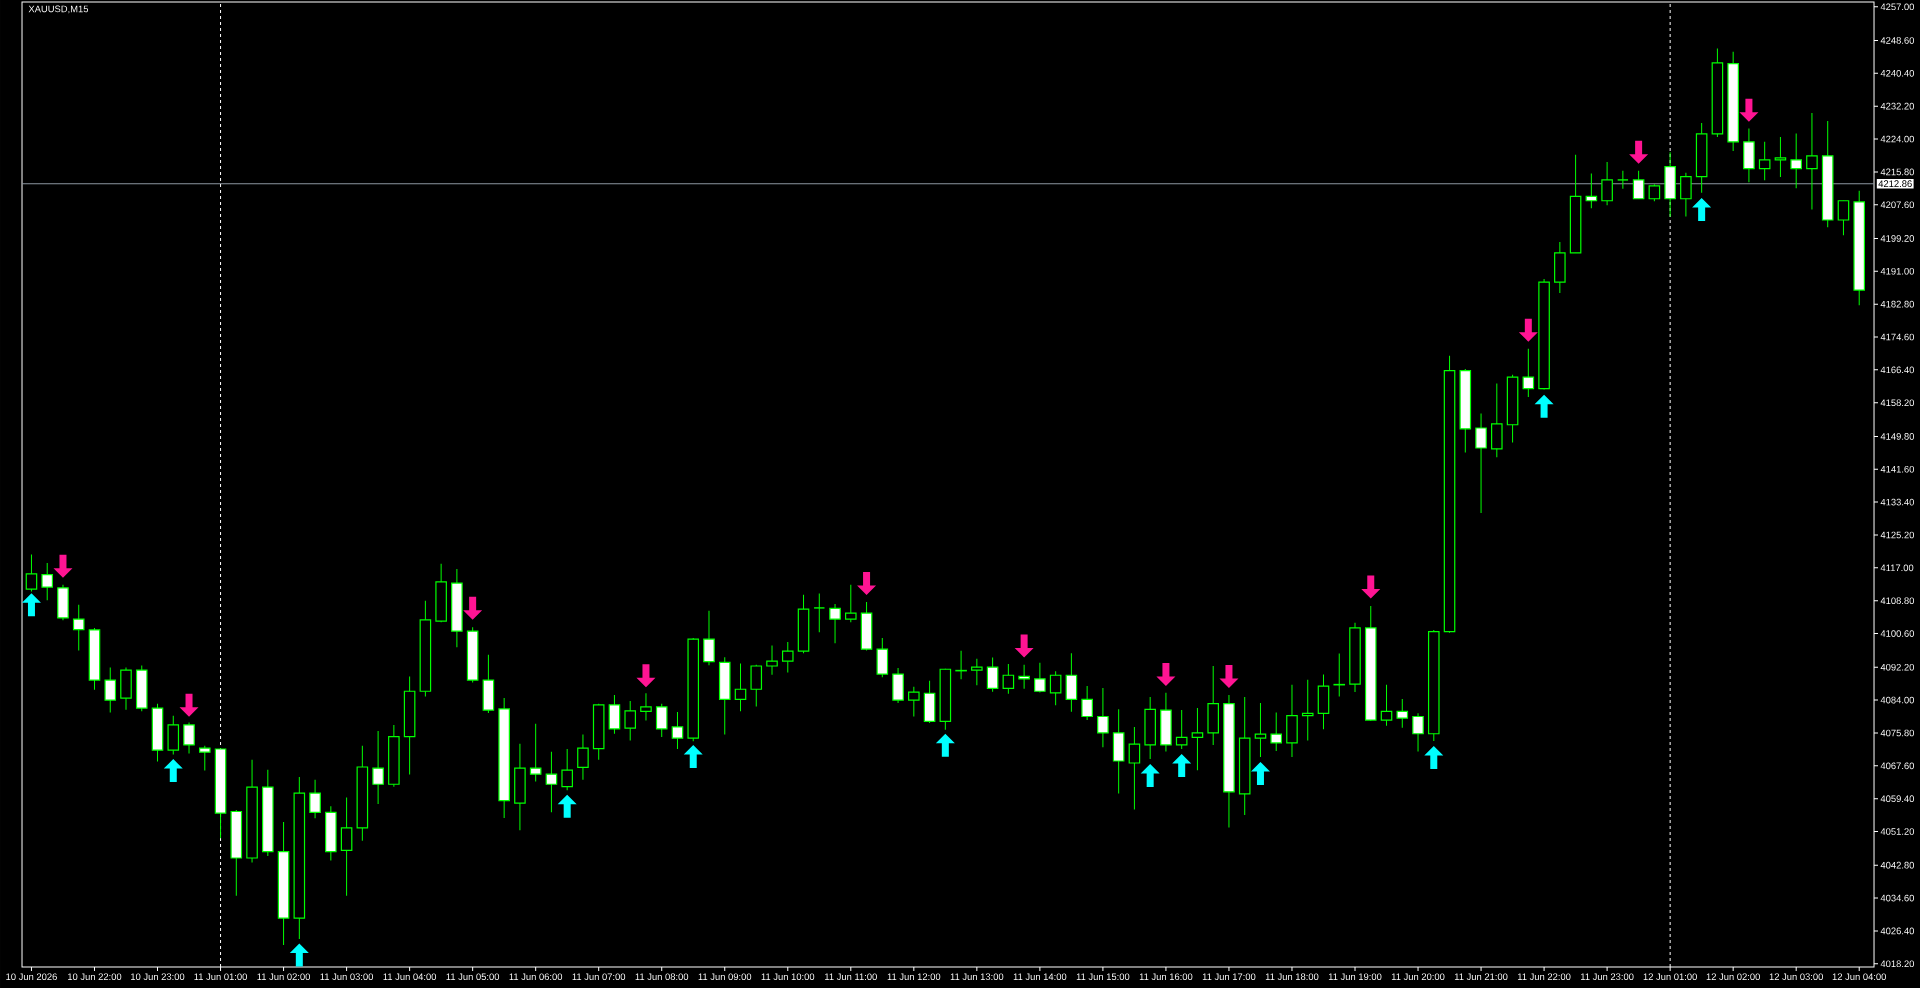 The width and height of the screenshot is (1920, 988). I want to click on y-tick-label: 4174.60, so click(1897, 337).